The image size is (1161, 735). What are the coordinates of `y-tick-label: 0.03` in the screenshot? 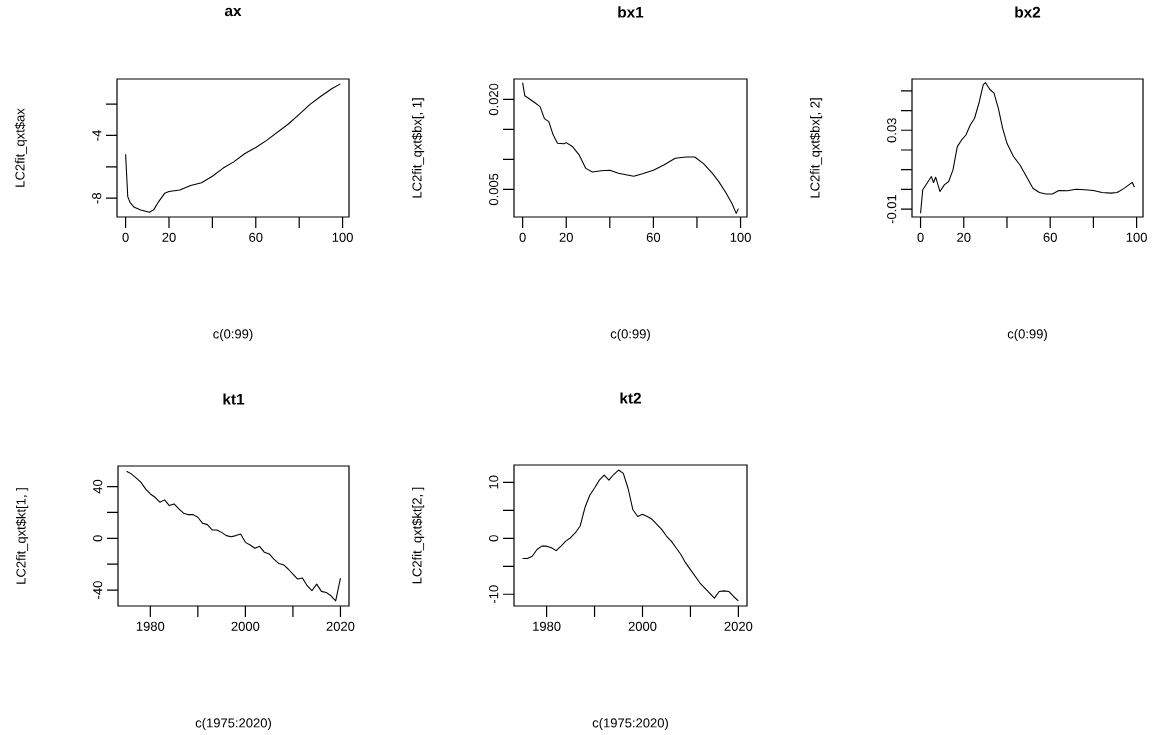 It's located at (892, 130).